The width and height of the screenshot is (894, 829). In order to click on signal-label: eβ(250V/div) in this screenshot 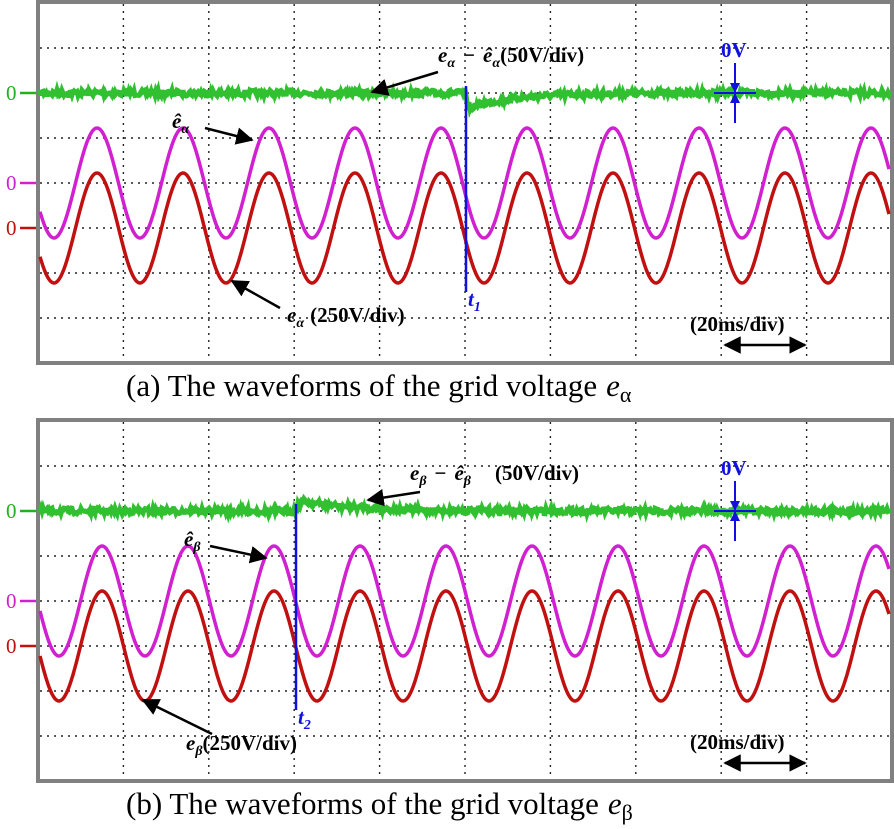, I will do `click(241, 745)`.